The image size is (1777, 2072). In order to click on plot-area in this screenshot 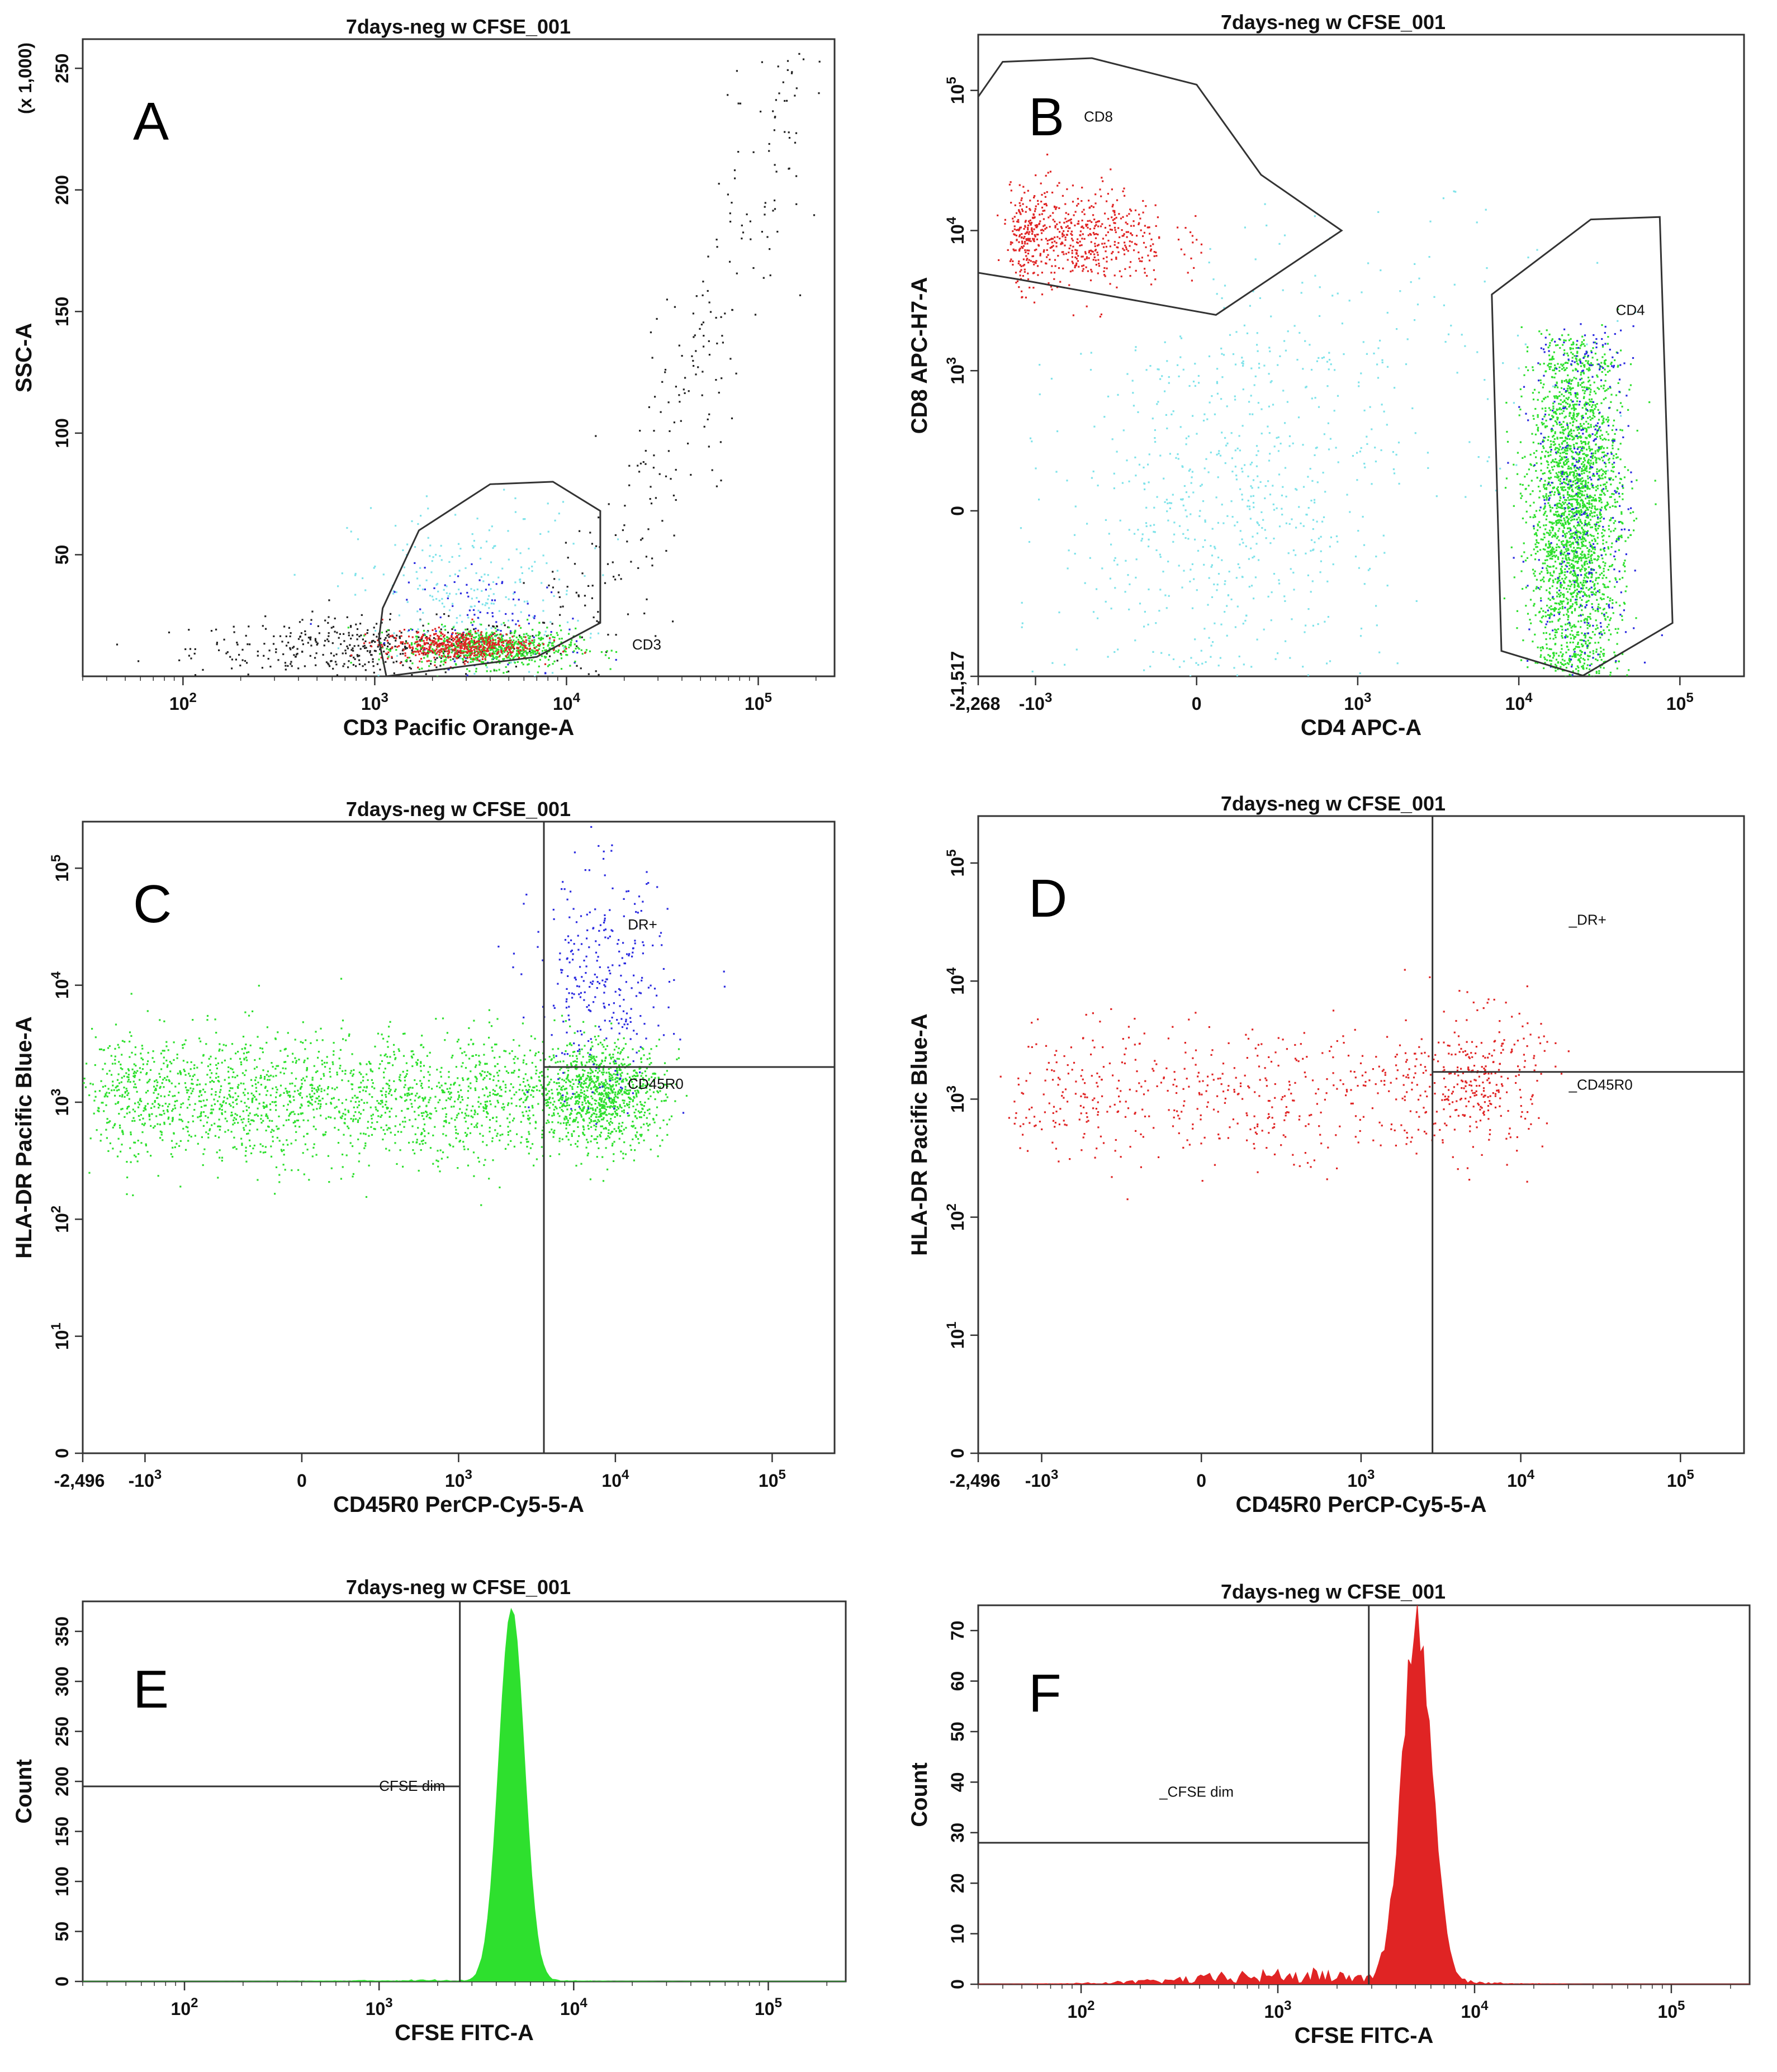, I will do `click(468, 364)`.